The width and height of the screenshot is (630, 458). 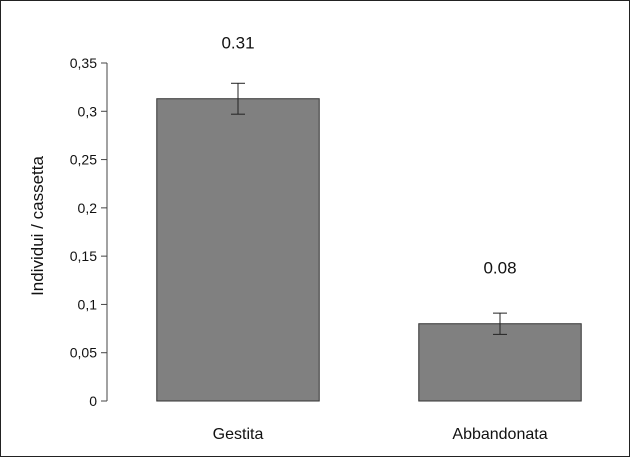 I want to click on category-label-abbandonata: Abbandonata, so click(x=499, y=434).